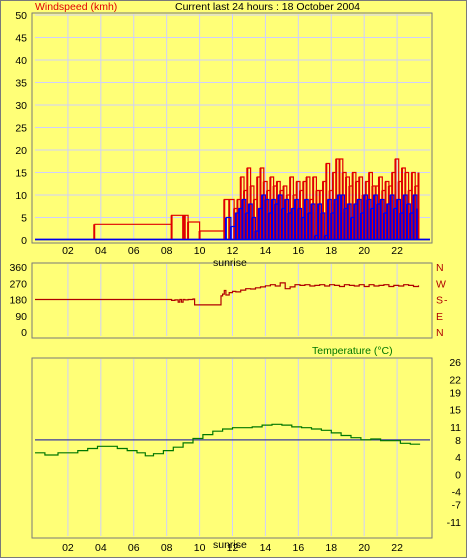 The width and height of the screenshot is (467, 558). What do you see at coordinates (21, 39) in the screenshot?
I see `wind-speed-ytick-label: 45` at bounding box center [21, 39].